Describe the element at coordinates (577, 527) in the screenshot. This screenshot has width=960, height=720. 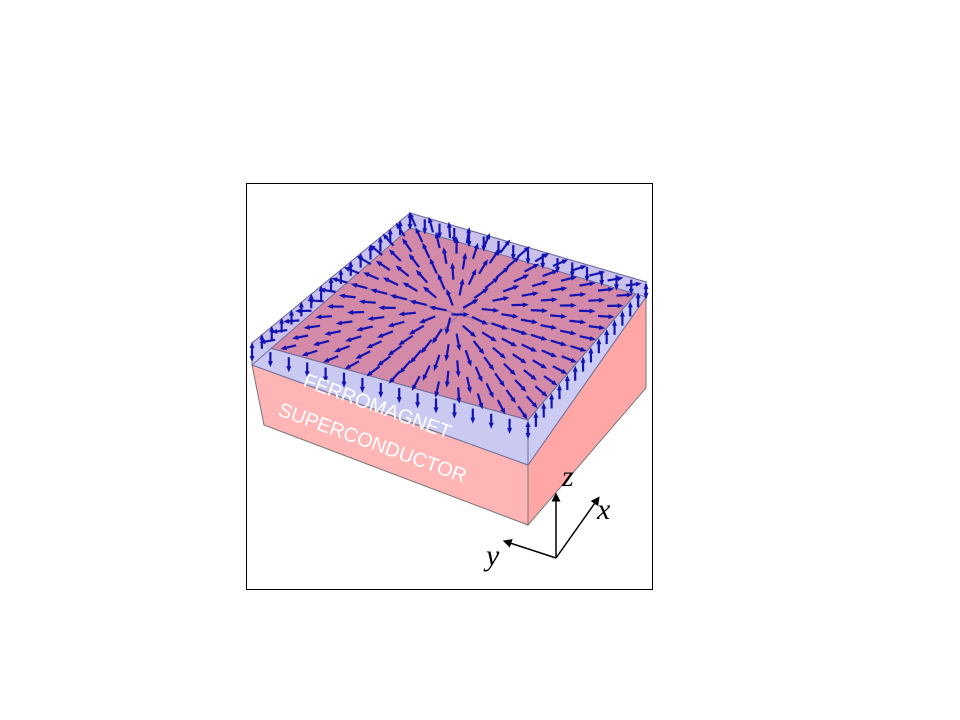
I see `axis-x-line` at that location.